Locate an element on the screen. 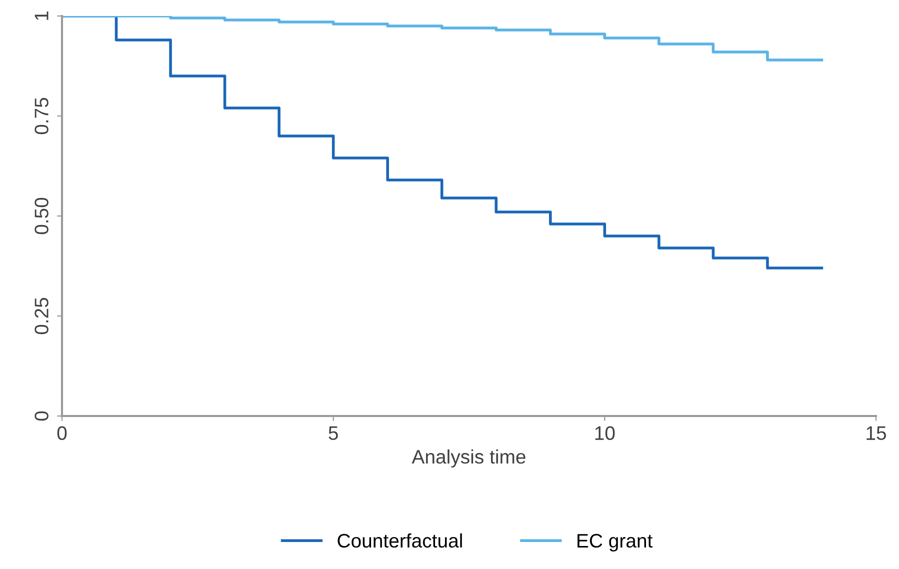 The height and width of the screenshot is (569, 899). legend-label: EC grant is located at coordinates (615, 543).